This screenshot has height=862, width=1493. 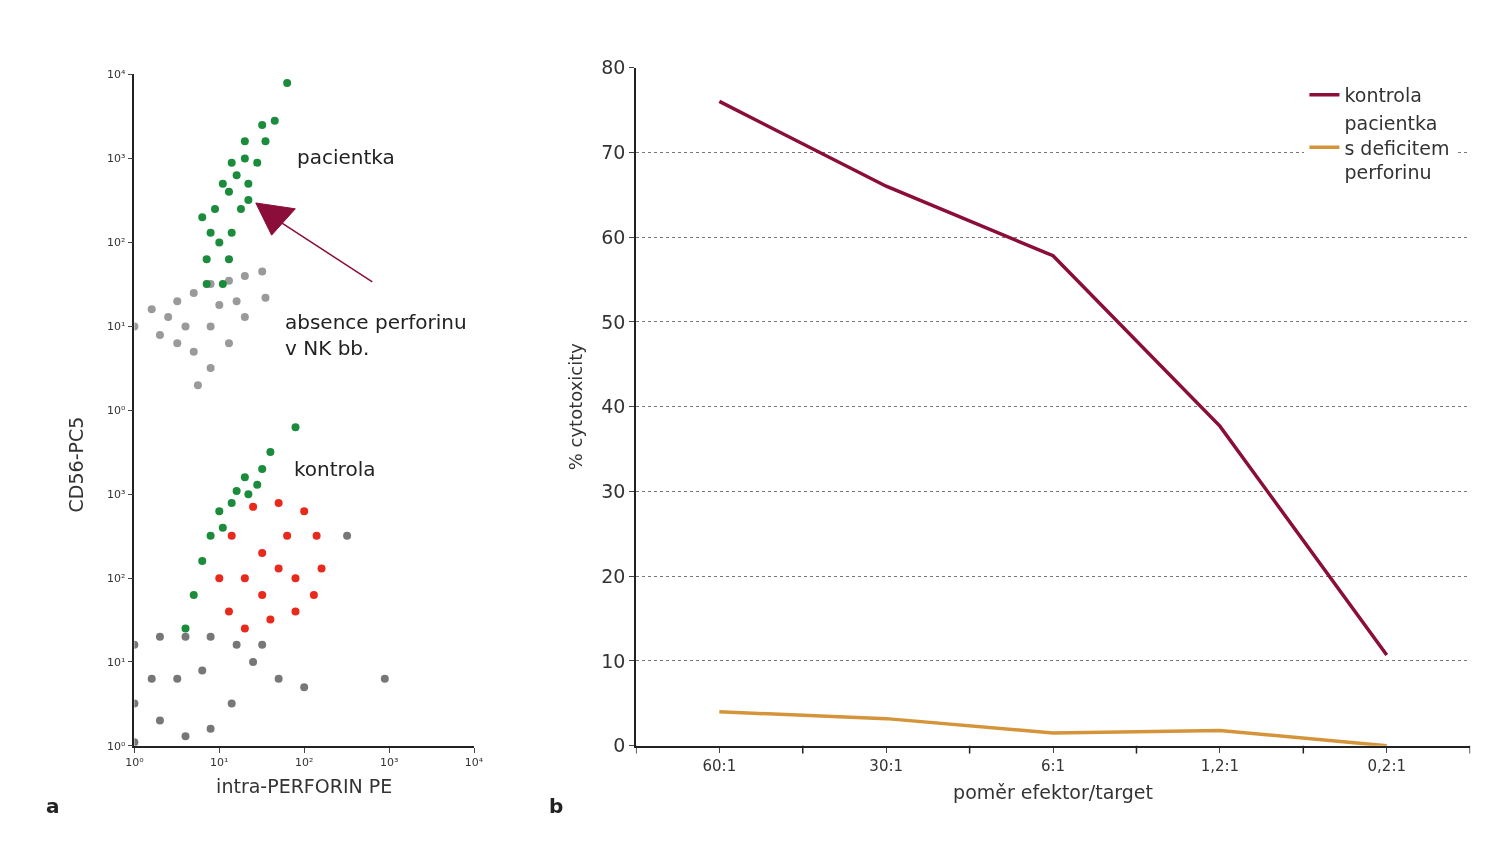 What do you see at coordinates (613, 575) in the screenshot?
I see `y-tick-label: 20` at bounding box center [613, 575].